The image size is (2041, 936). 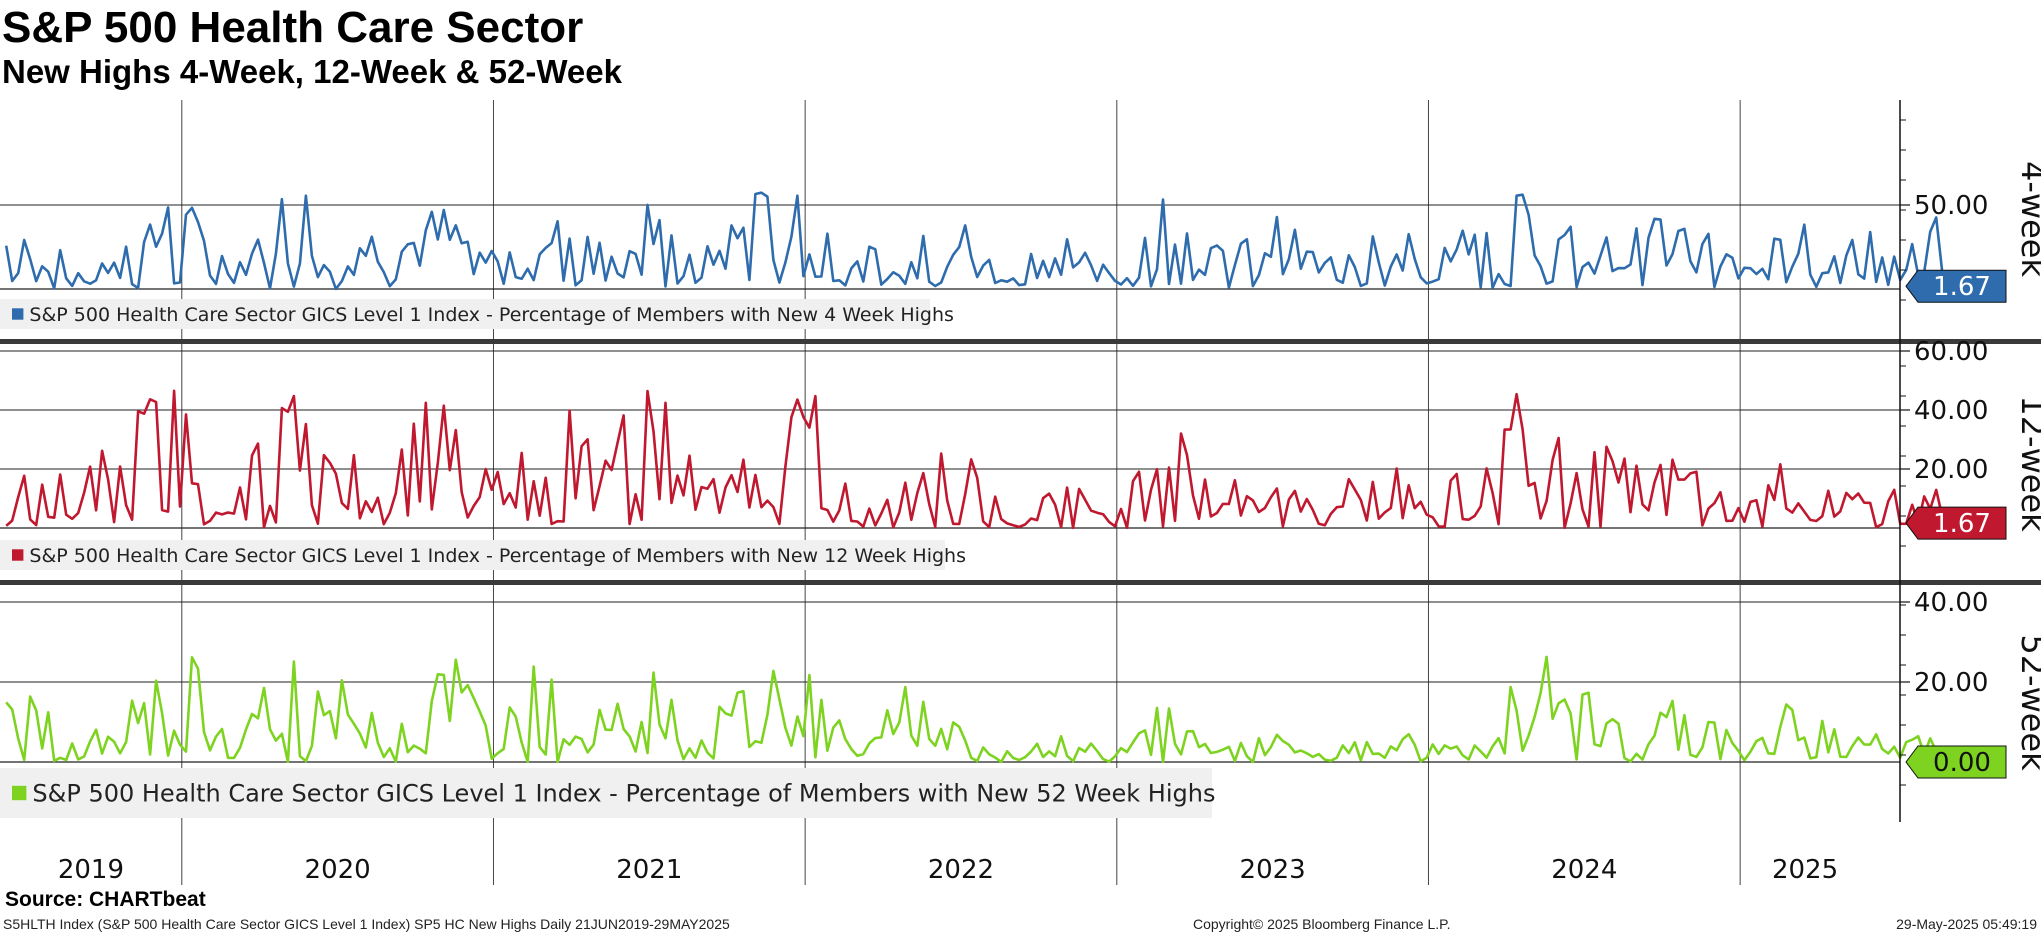 What do you see at coordinates (91, 870) in the screenshot?
I see `x-tick-label: 2019` at bounding box center [91, 870].